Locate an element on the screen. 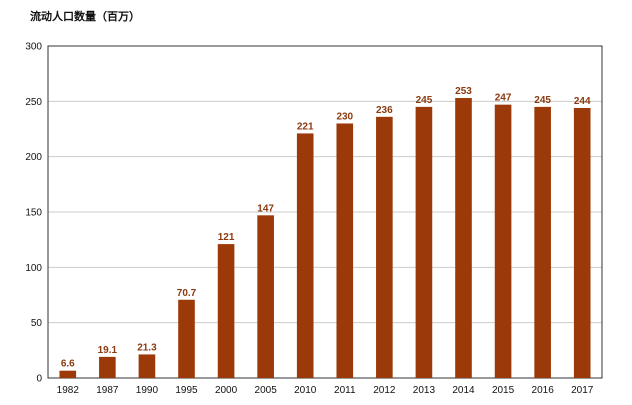 The width and height of the screenshot is (632, 405). data-label: 230 is located at coordinates (344, 116).